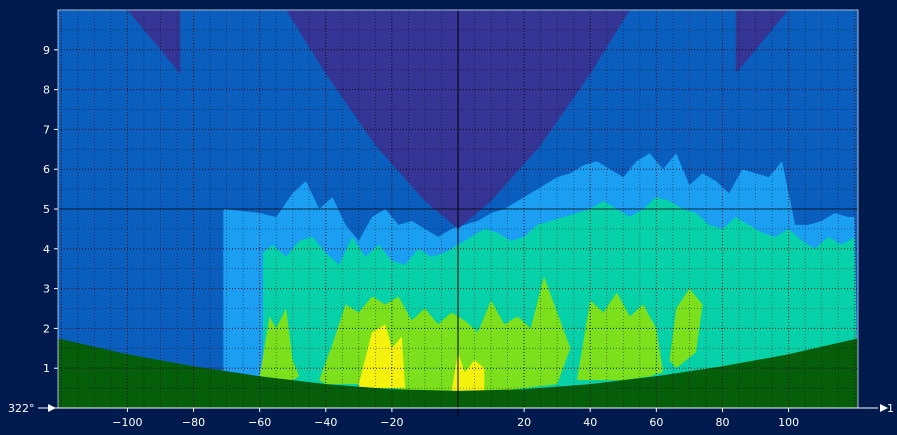 The image size is (897, 435). I want to click on x-tick-label: 60, so click(656, 422).